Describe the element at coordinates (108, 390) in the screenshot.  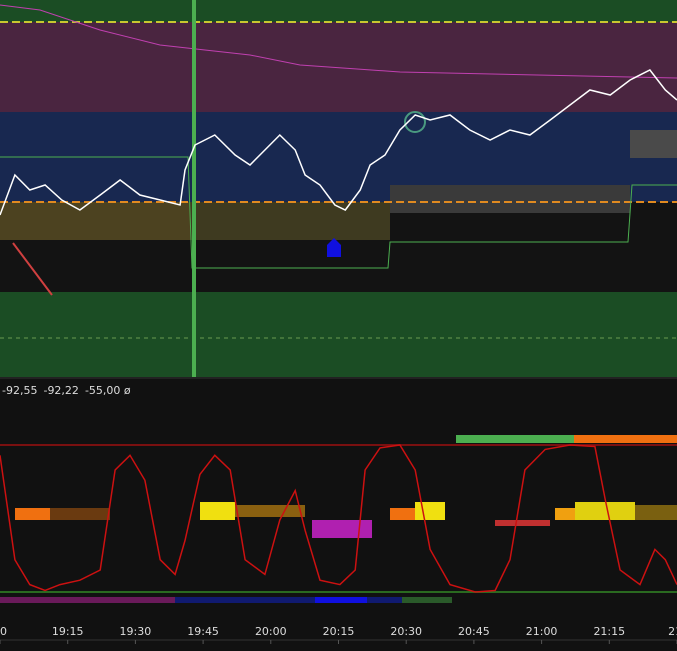
I see `readout: -55,00 ø` at that location.